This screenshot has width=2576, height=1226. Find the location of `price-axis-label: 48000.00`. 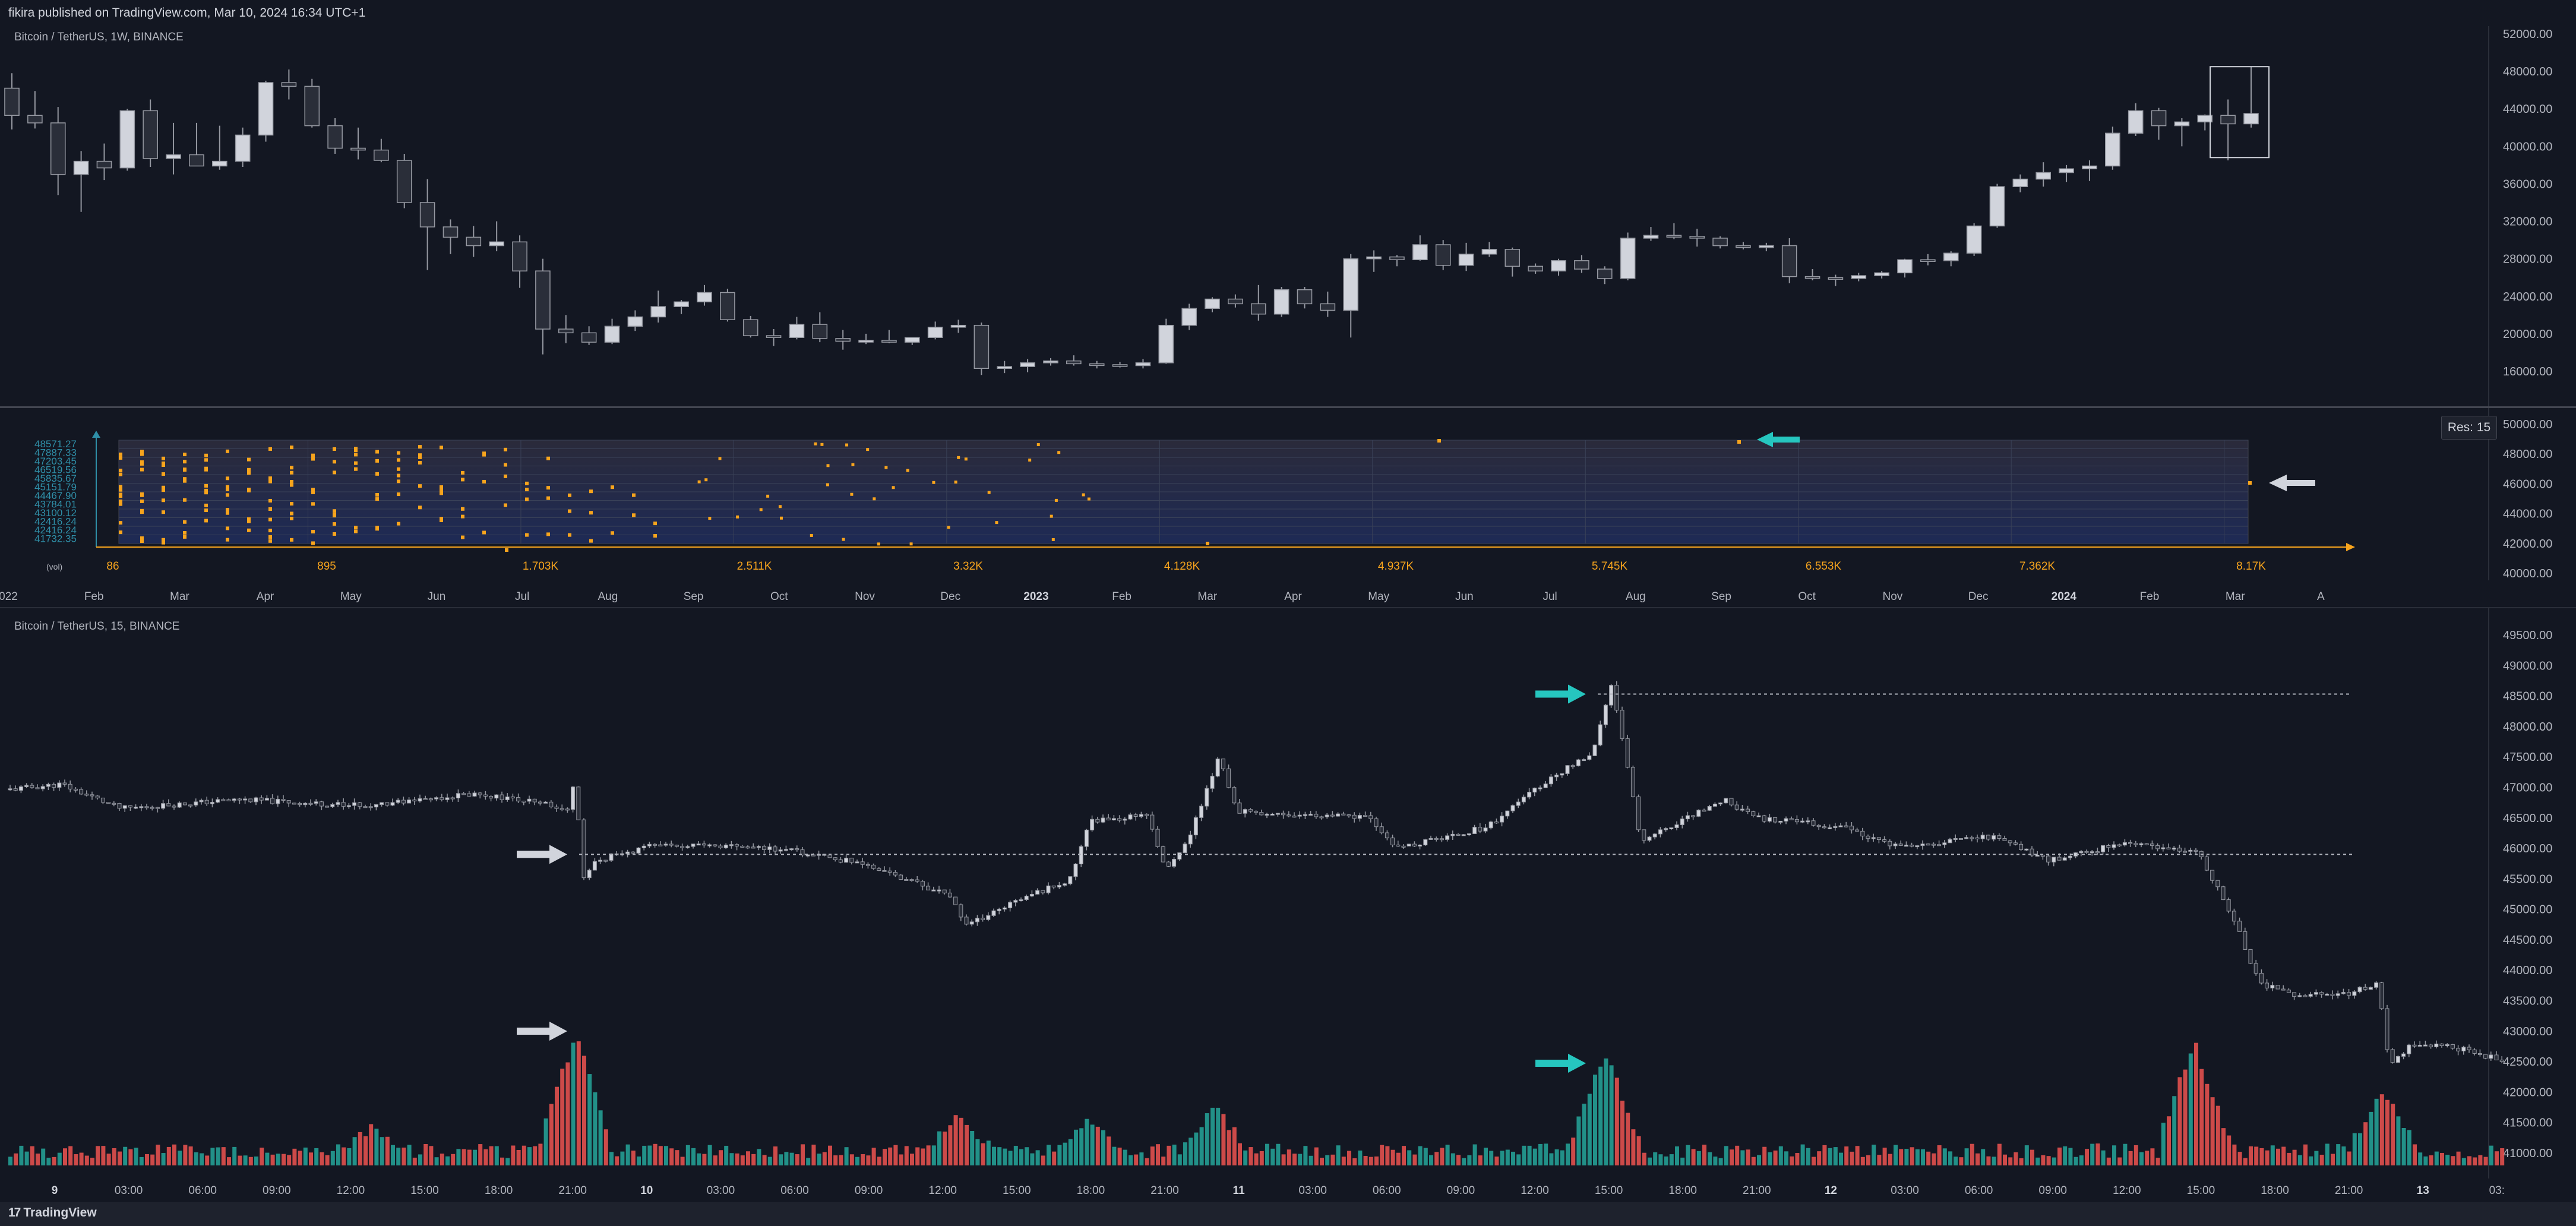

price-axis-label: 48000.00 is located at coordinates (2527, 454).